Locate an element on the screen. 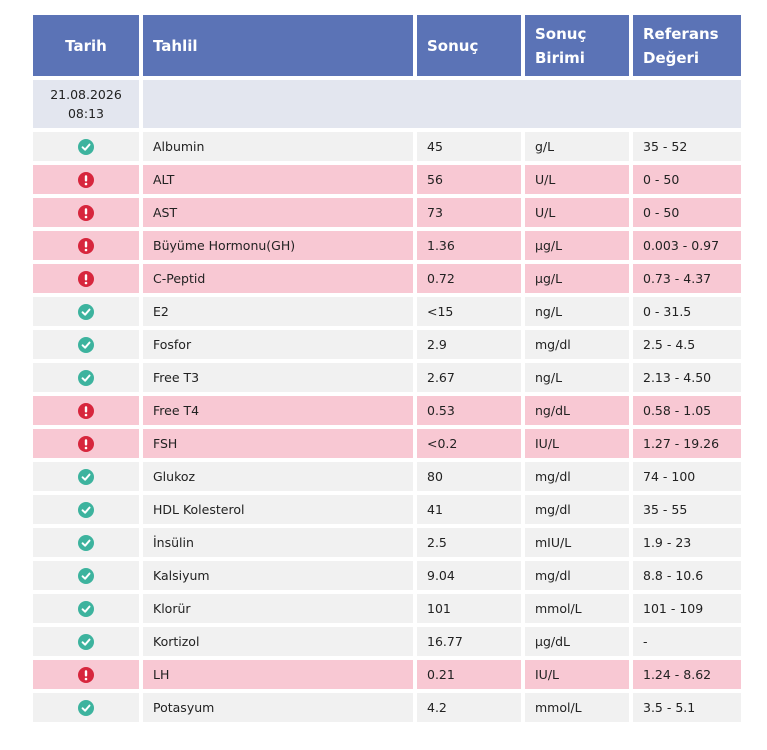  test-name: FSH is located at coordinates (165, 443).